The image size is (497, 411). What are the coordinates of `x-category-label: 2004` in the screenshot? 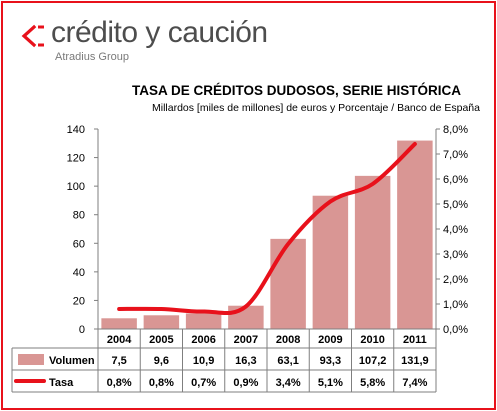 It's located at (119, 340).